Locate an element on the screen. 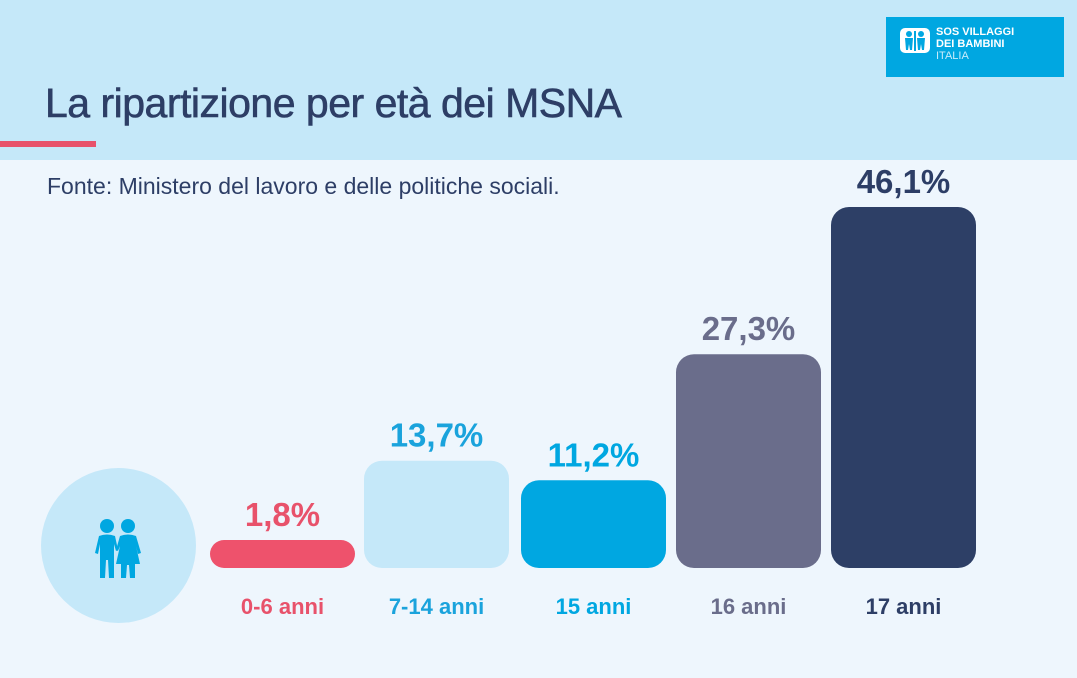 The width and height of the screenshot is (1077, 678). value-label-0: 1,8% is located at coordinates (282, 514).